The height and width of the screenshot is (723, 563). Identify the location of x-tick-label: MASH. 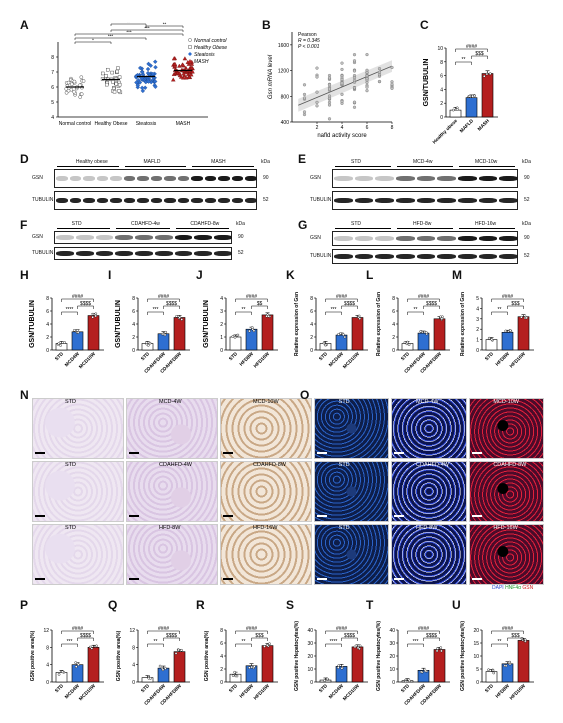
(484, 125).